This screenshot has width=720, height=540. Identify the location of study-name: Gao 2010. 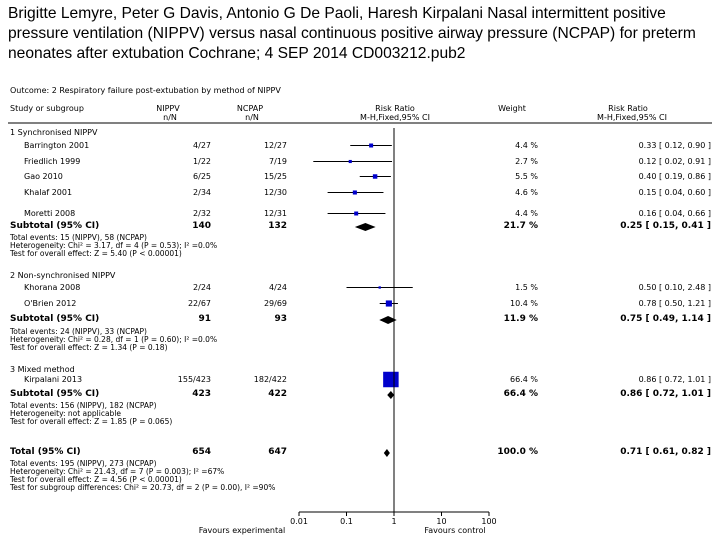
(43, 176).